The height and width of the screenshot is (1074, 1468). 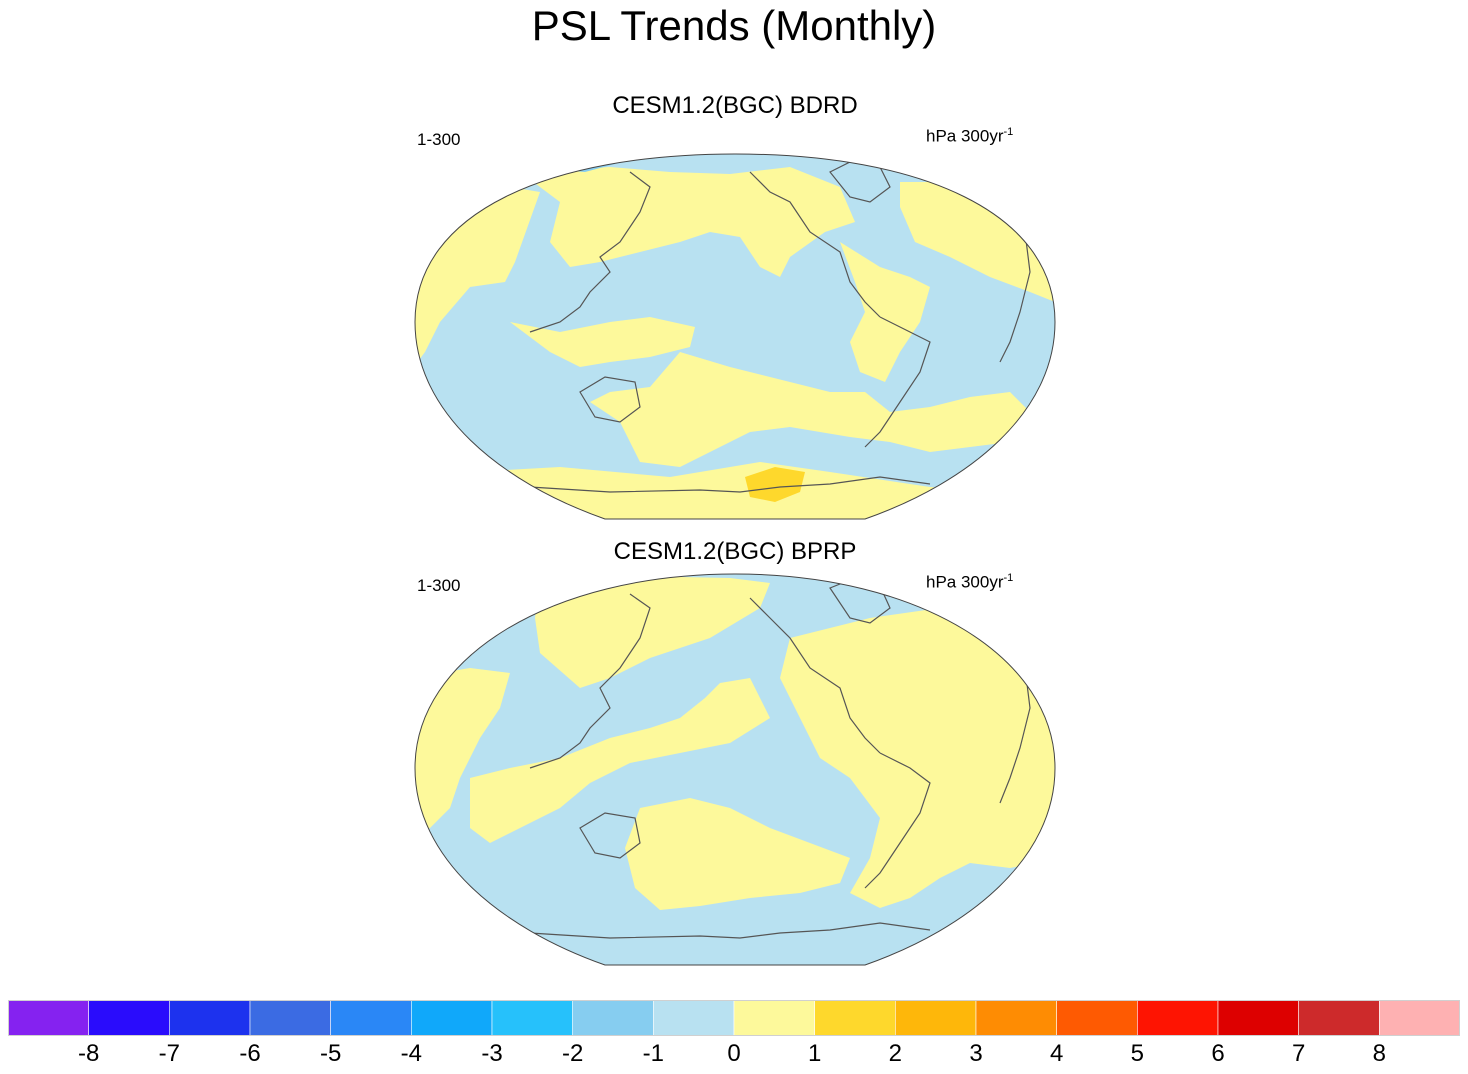 I want to click on colorbar-tick-label: 5, so click(x=1137, y=1053).